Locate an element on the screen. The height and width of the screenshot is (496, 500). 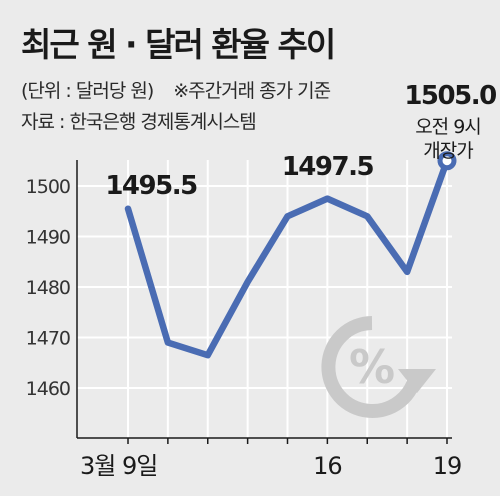
data-label: 1505.0 is located at coordinates (450, 96).